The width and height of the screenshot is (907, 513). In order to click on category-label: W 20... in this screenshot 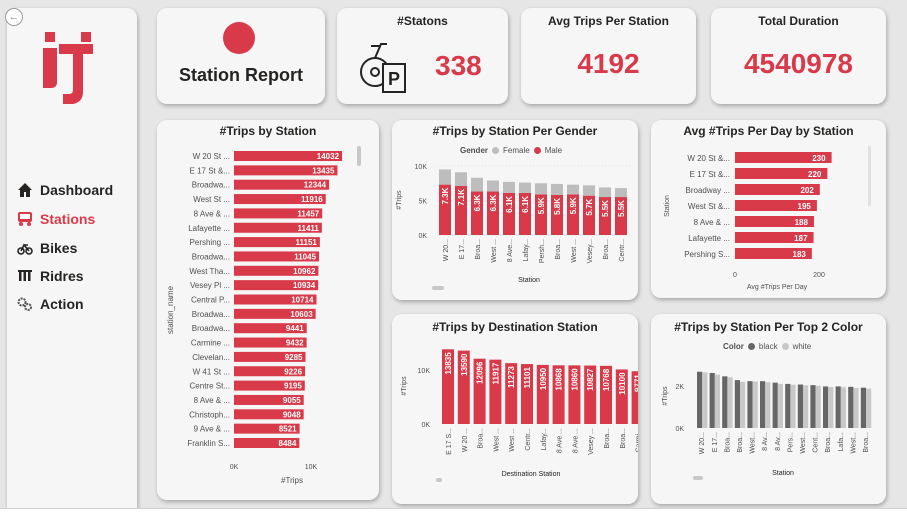, I will do `click(446, 250)`.